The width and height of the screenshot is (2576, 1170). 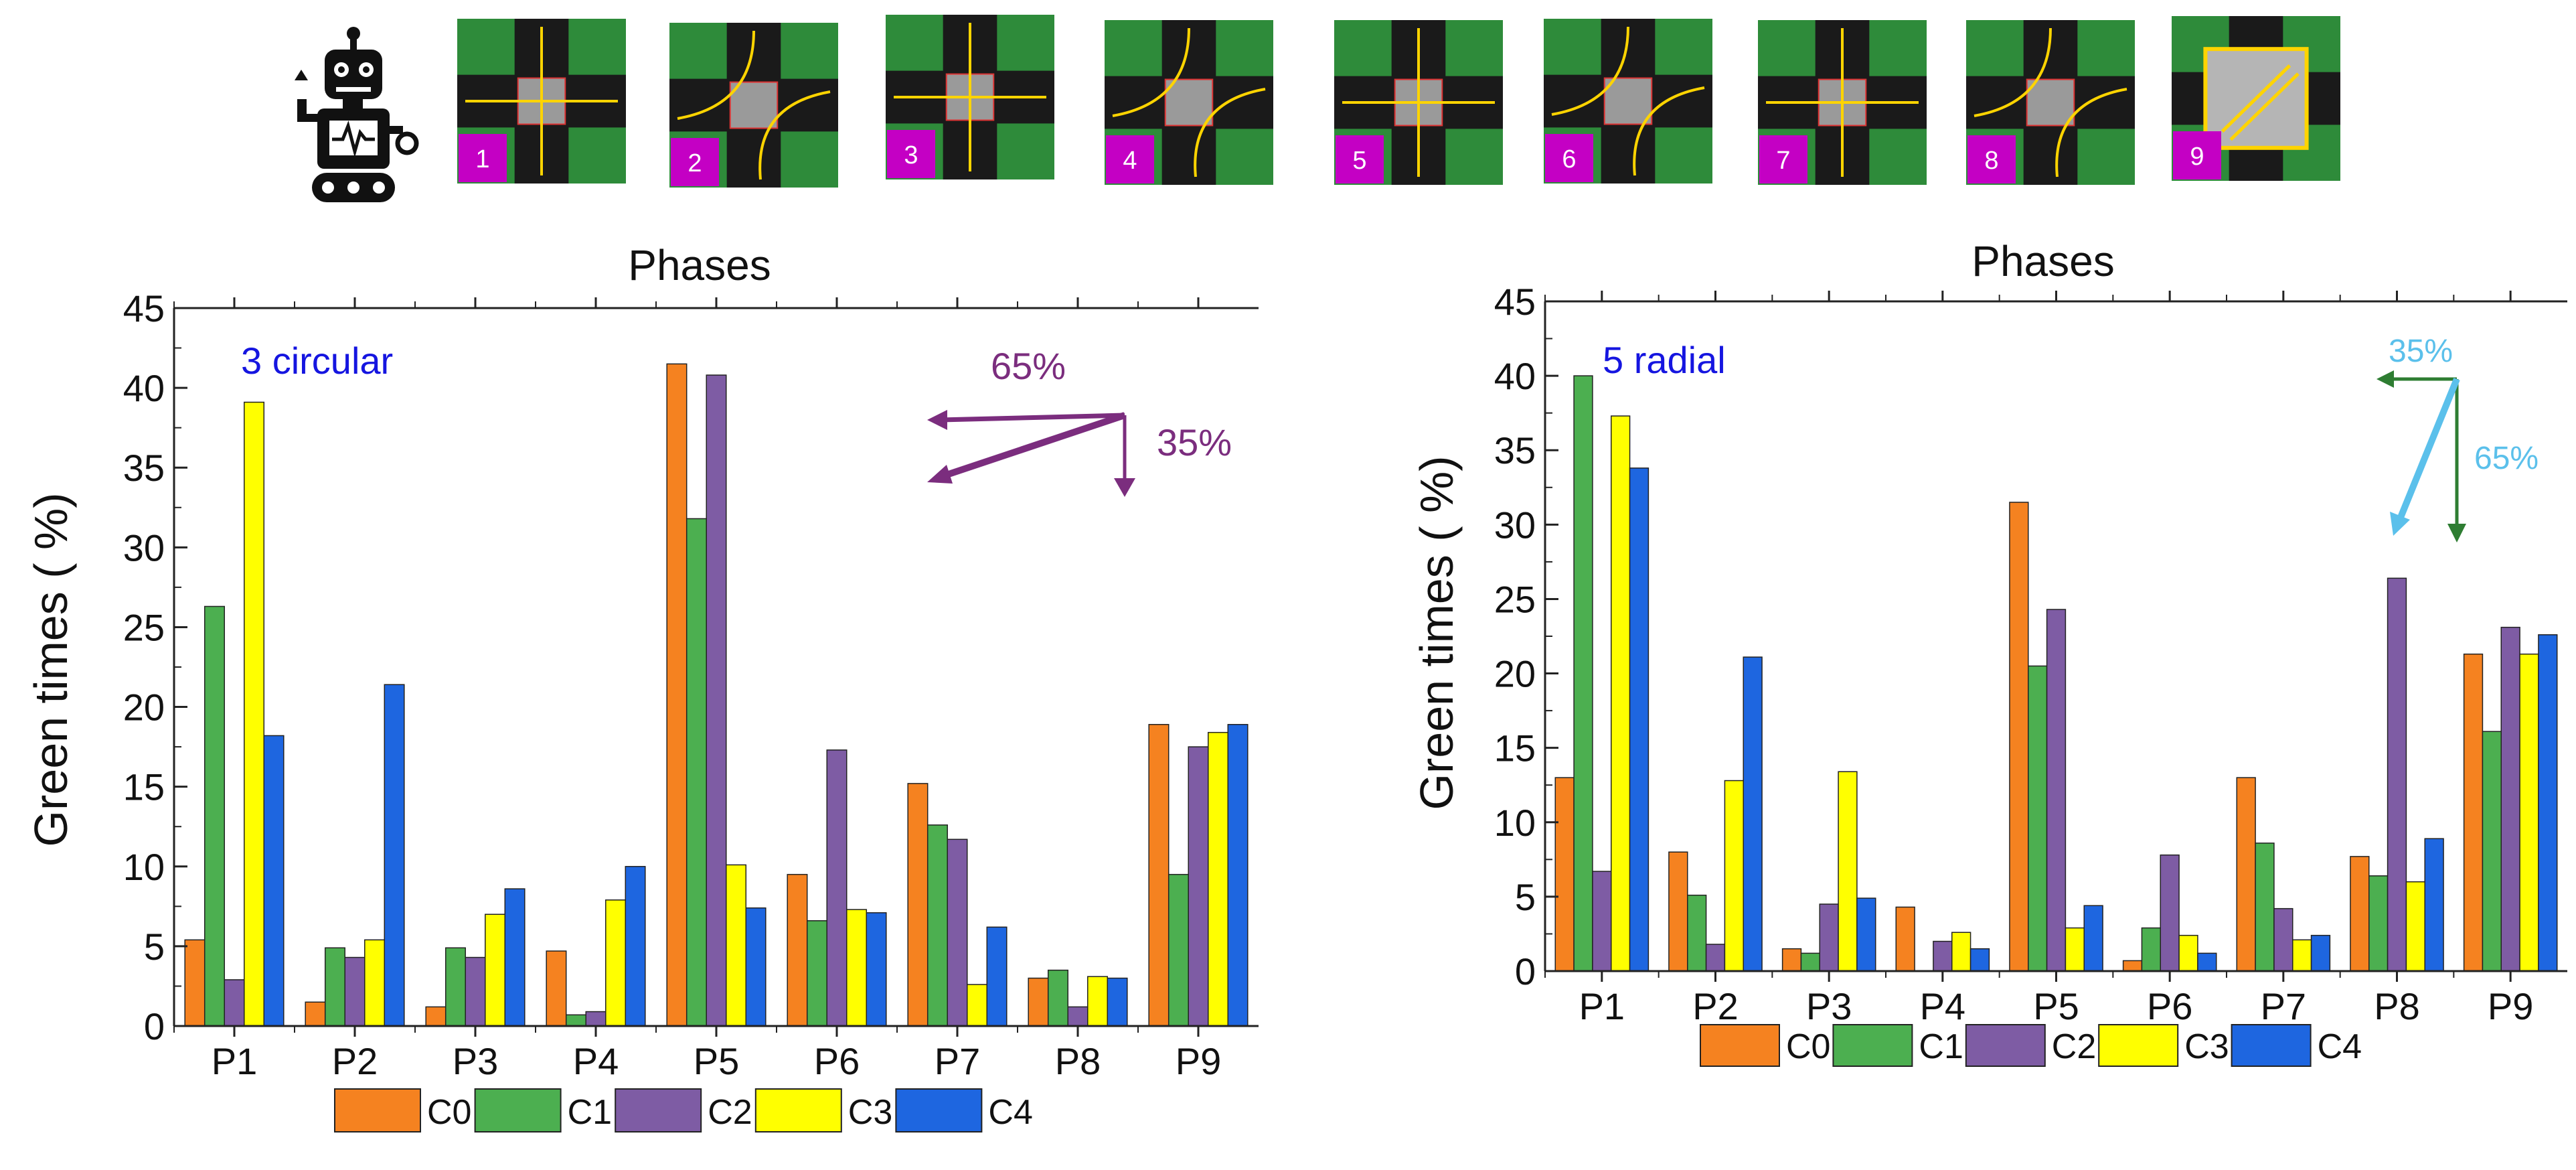 What do you see at coordinates (1678, 911) in the screenshot?
I see `bar-C0-P2` at bounding box center [1678, 911].